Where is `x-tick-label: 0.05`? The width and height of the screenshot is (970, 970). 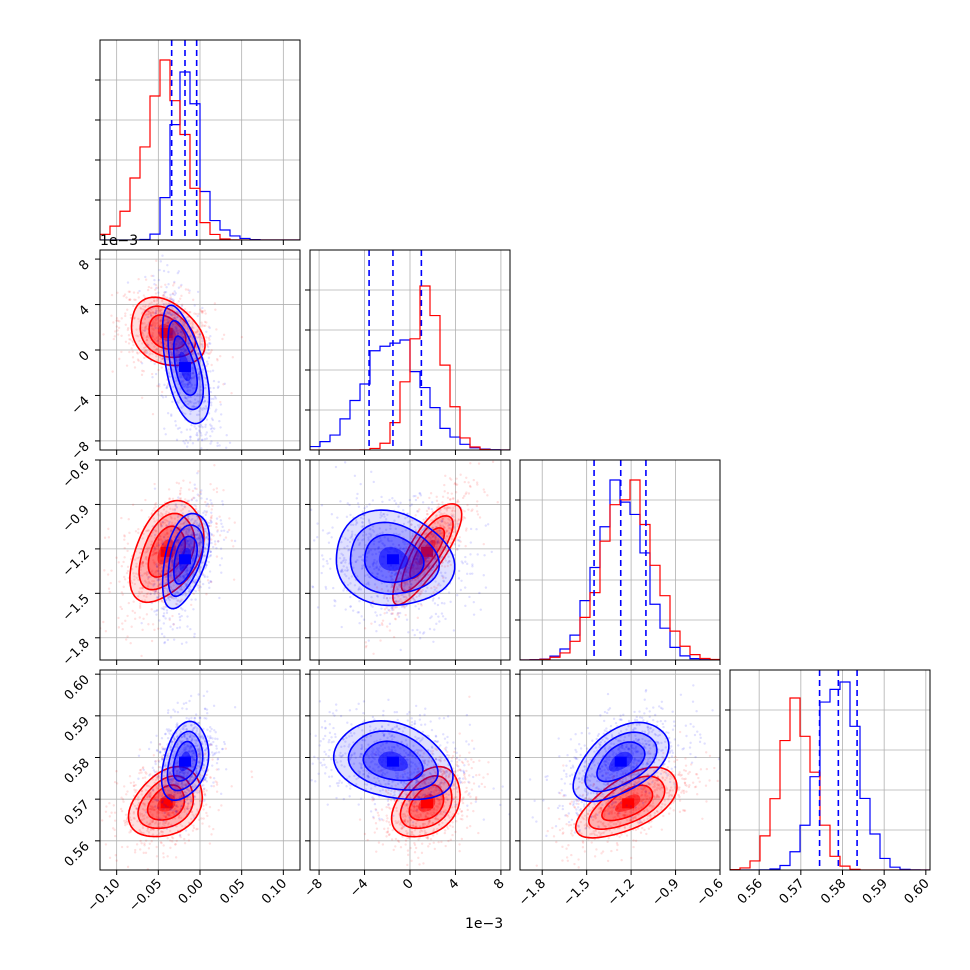 x-tick-label: 0.05 is located at coordinates (232, 891).